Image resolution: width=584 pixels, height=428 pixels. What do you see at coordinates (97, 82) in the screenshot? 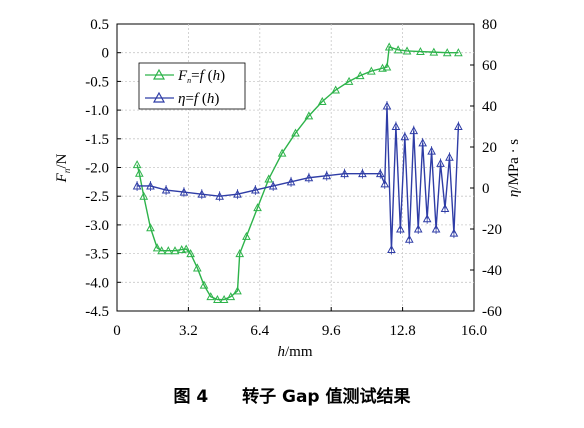
I see `y-left-tick-label: -0.5` at bounding box center [97, 82].